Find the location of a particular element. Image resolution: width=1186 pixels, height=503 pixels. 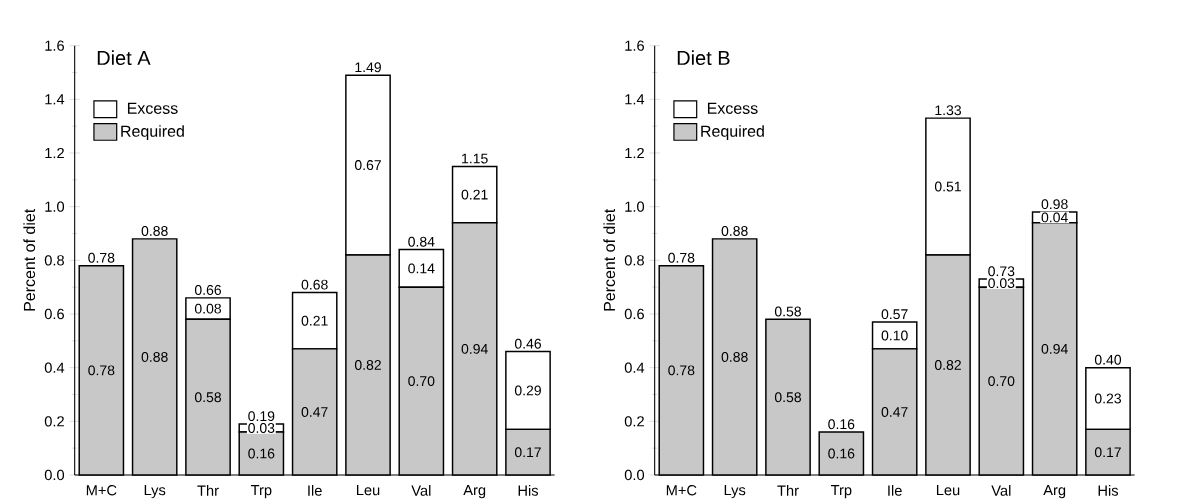

total-label: 0.68 is located at coordinates (314, 284).